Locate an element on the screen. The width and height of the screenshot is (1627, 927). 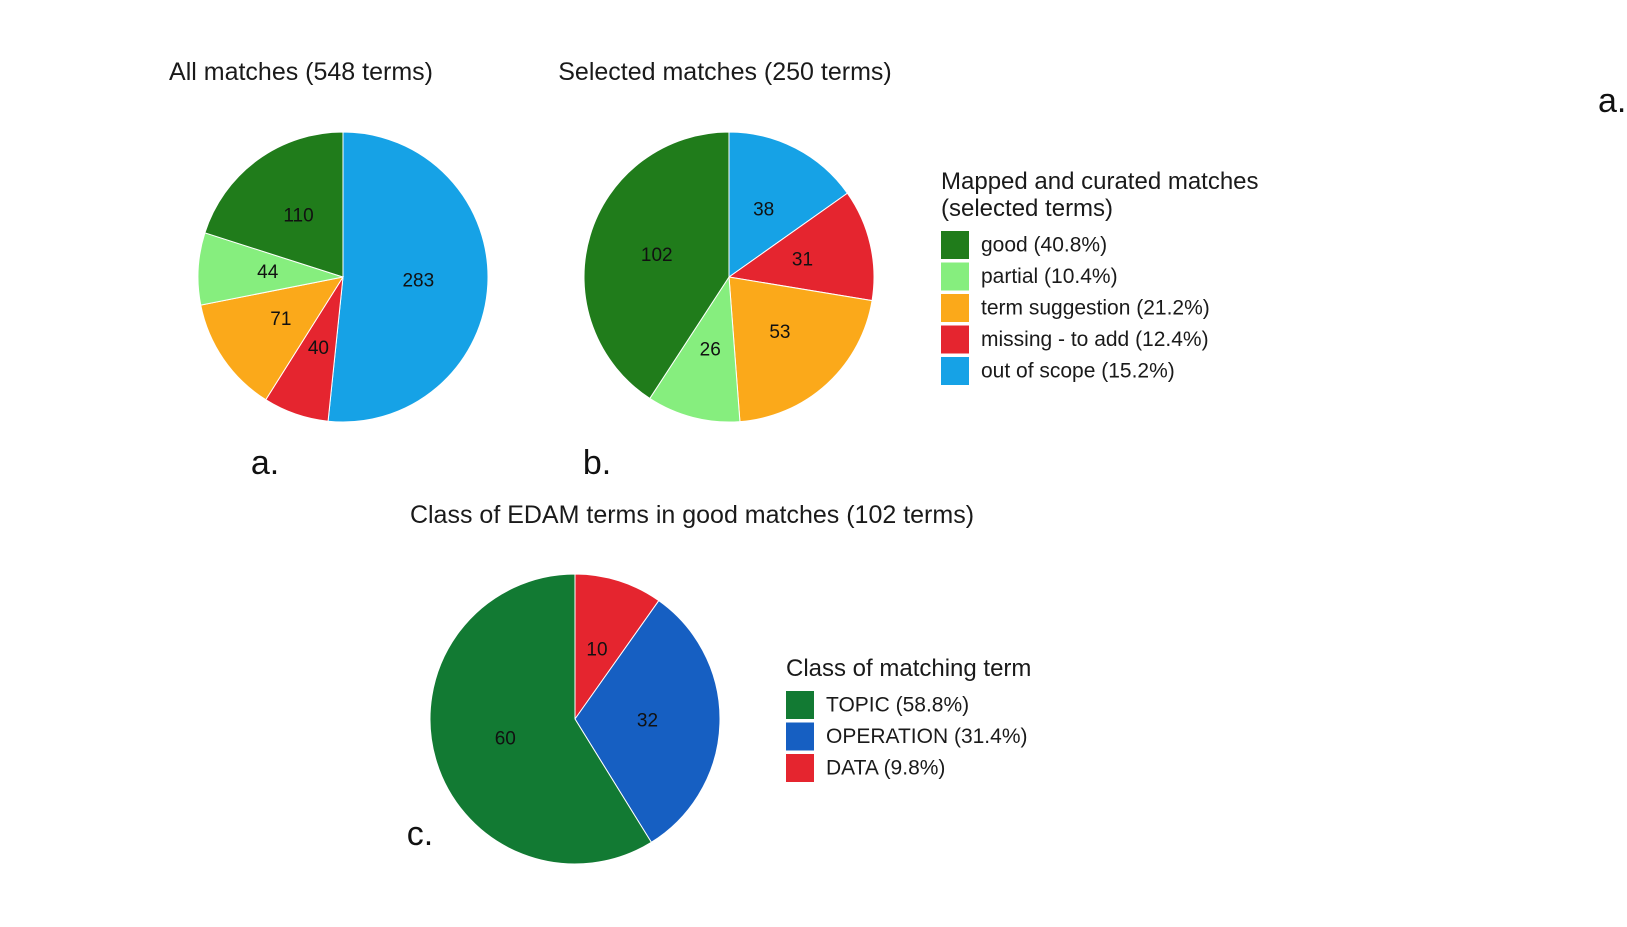
pie-slices-selected-matches is located at coordinates (729, 277).